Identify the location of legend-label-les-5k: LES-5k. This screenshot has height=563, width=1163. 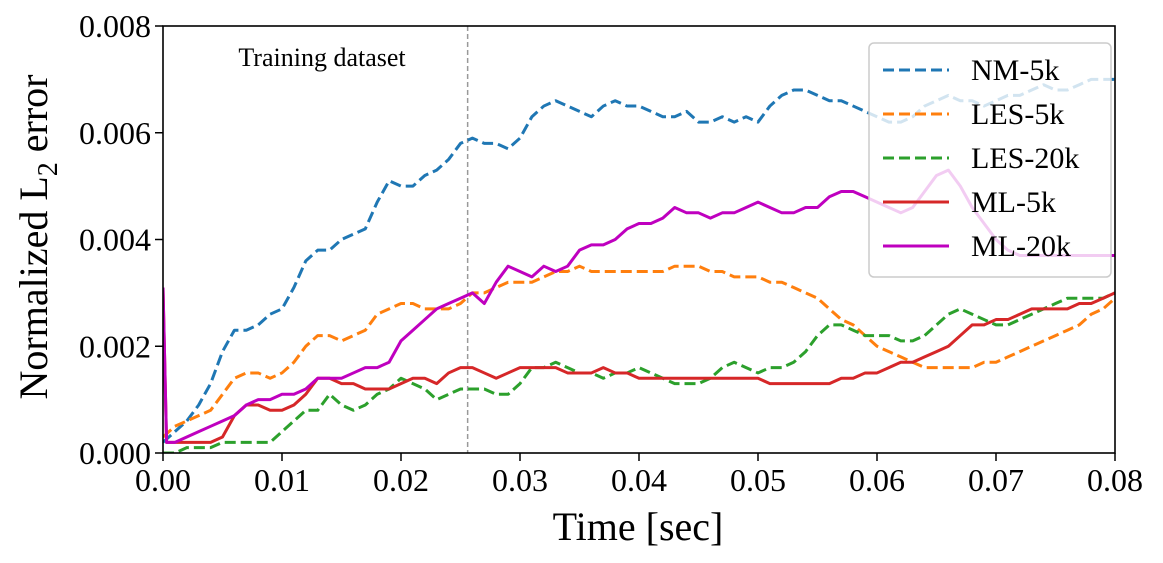
(1017, 114).